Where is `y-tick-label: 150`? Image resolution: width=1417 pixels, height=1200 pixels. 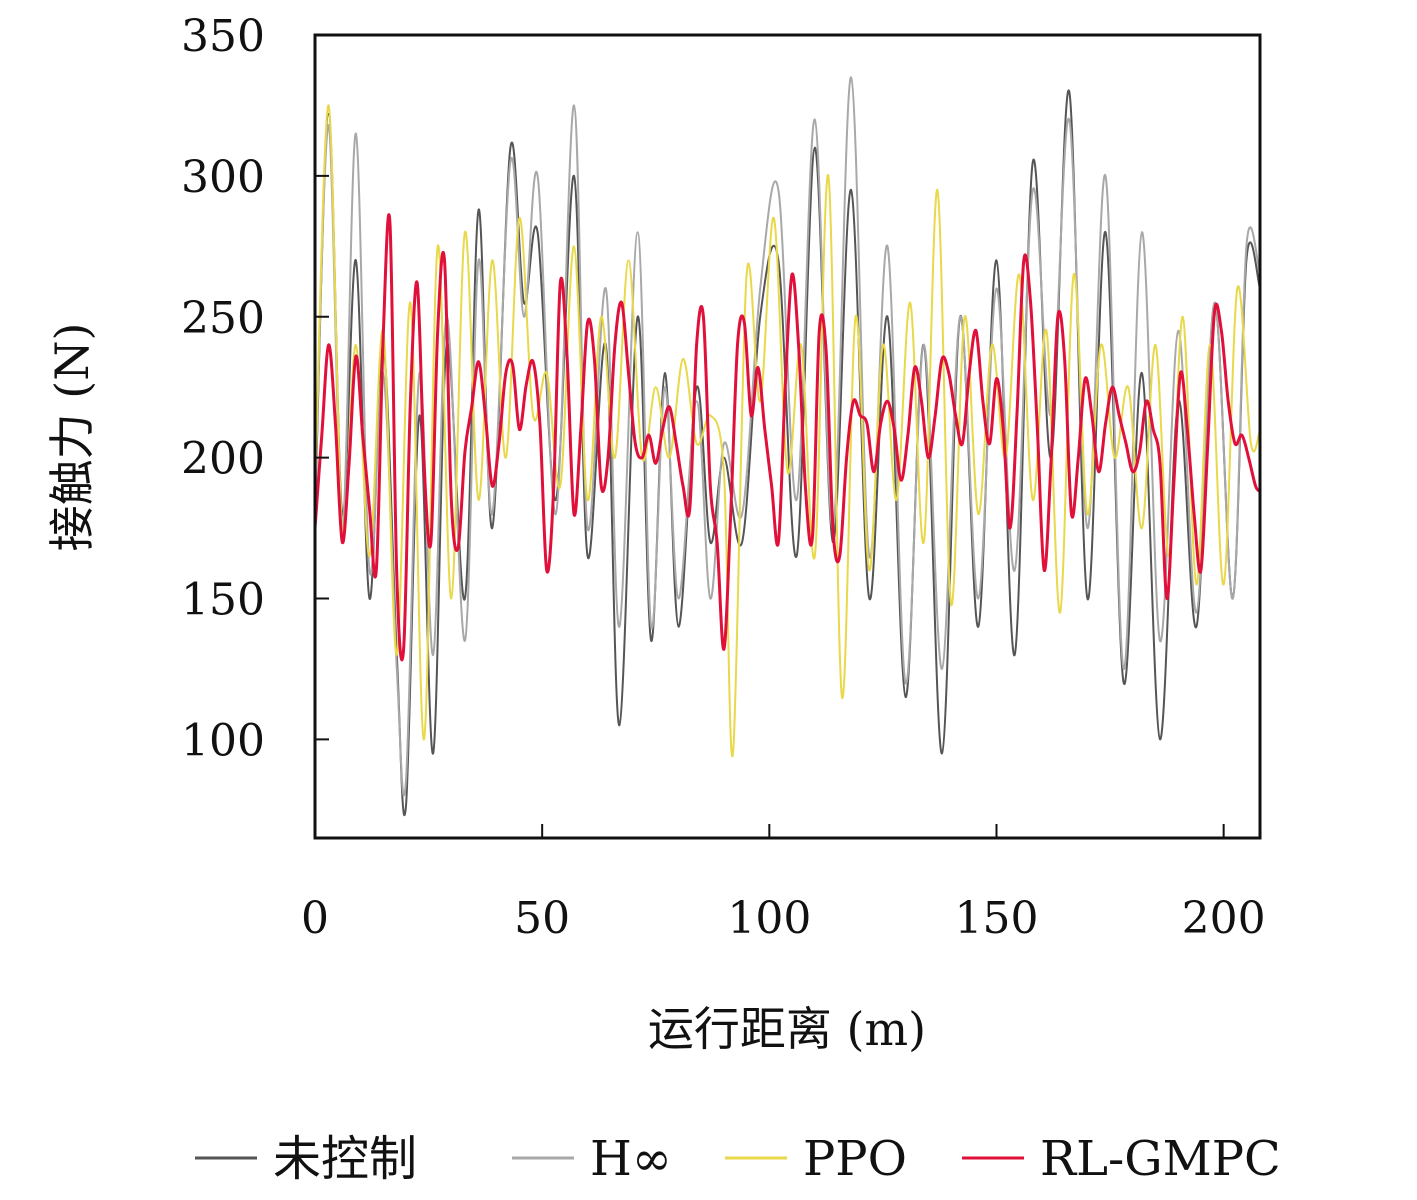
y-tick-label: 150 is located at coordinates (223, 600).